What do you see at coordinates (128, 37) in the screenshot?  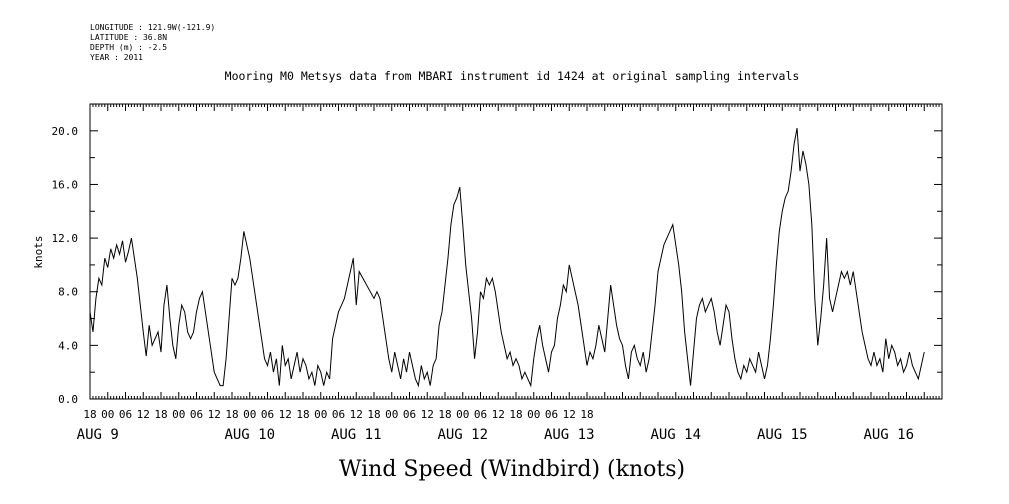 I see `latitude-text: LATITUDE : 36.8N` at bounding box center [128, 37].